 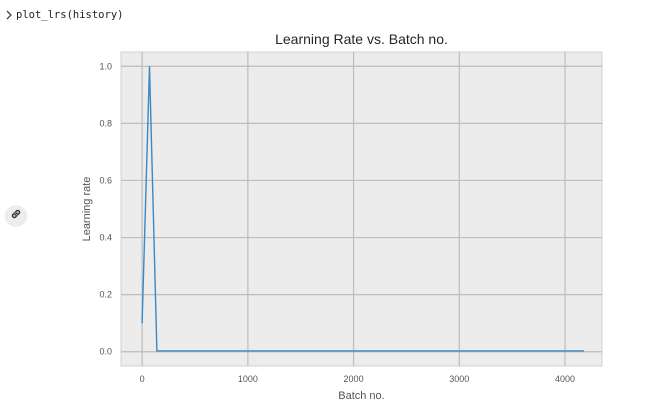 What do you see at coordinates (361, 39) in the screenshot?
I see `chart-title: Learning Rate vs. Batch no.` at bounding box center [361, 39].